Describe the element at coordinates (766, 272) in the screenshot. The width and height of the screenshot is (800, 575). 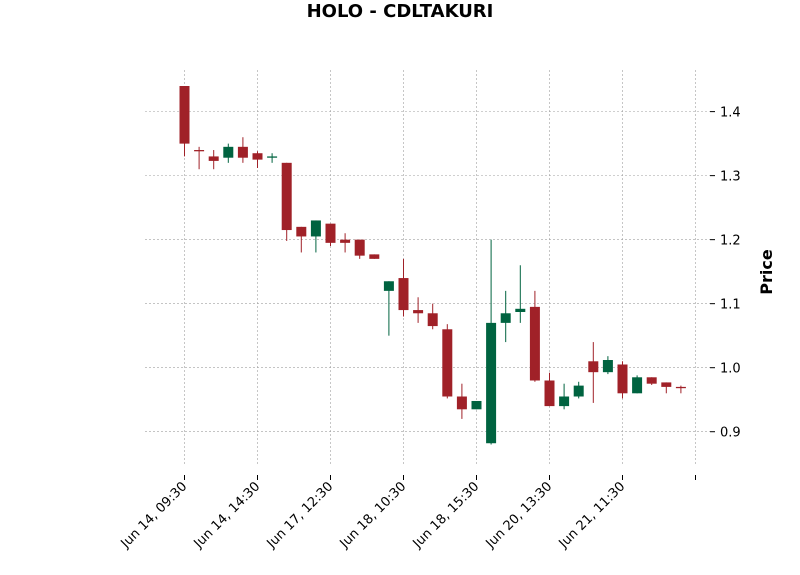
I see `y-axis-label: Price` at that location.